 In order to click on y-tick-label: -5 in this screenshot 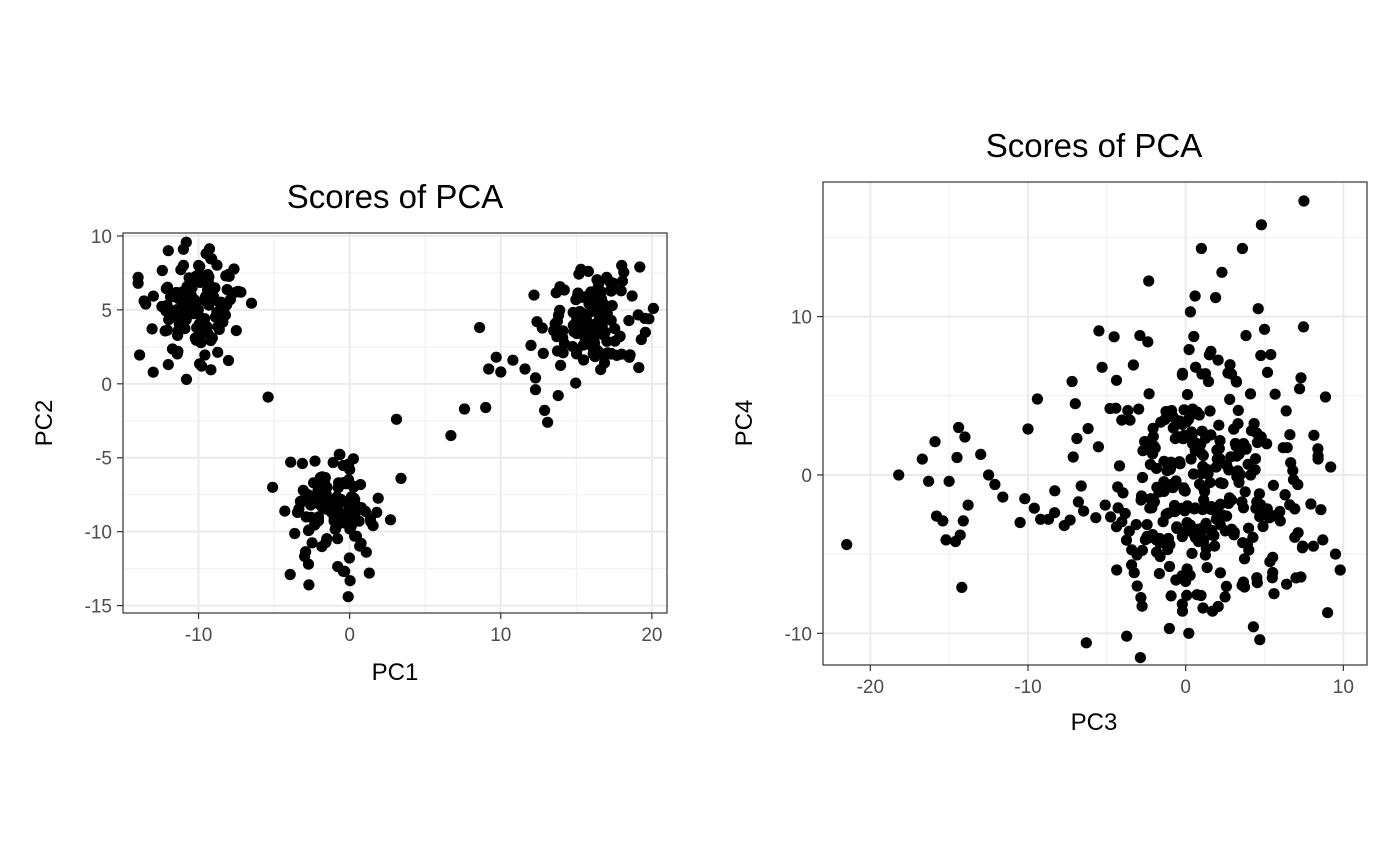, I will do `click(103, 459)`.